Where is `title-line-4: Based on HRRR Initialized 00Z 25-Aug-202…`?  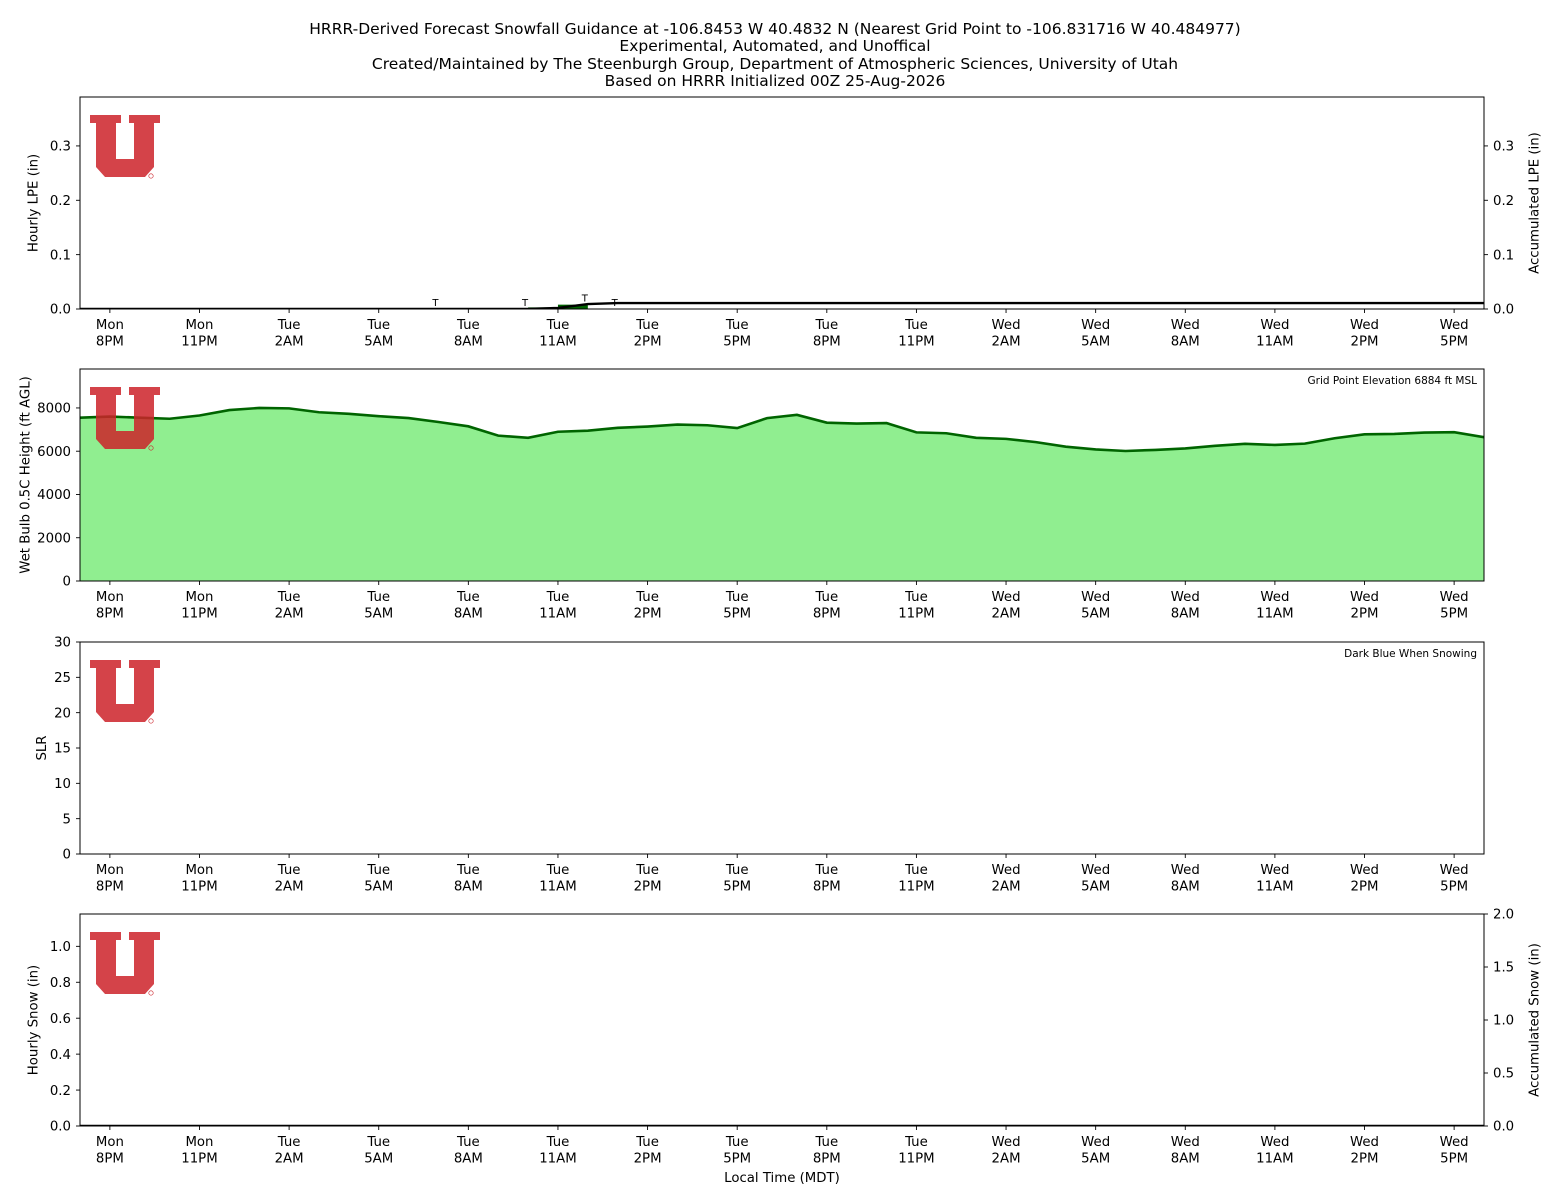
title-line-4: Based on HRRR Initialized 00Z 25-Aug-202… is located at coordinates (775, 80).